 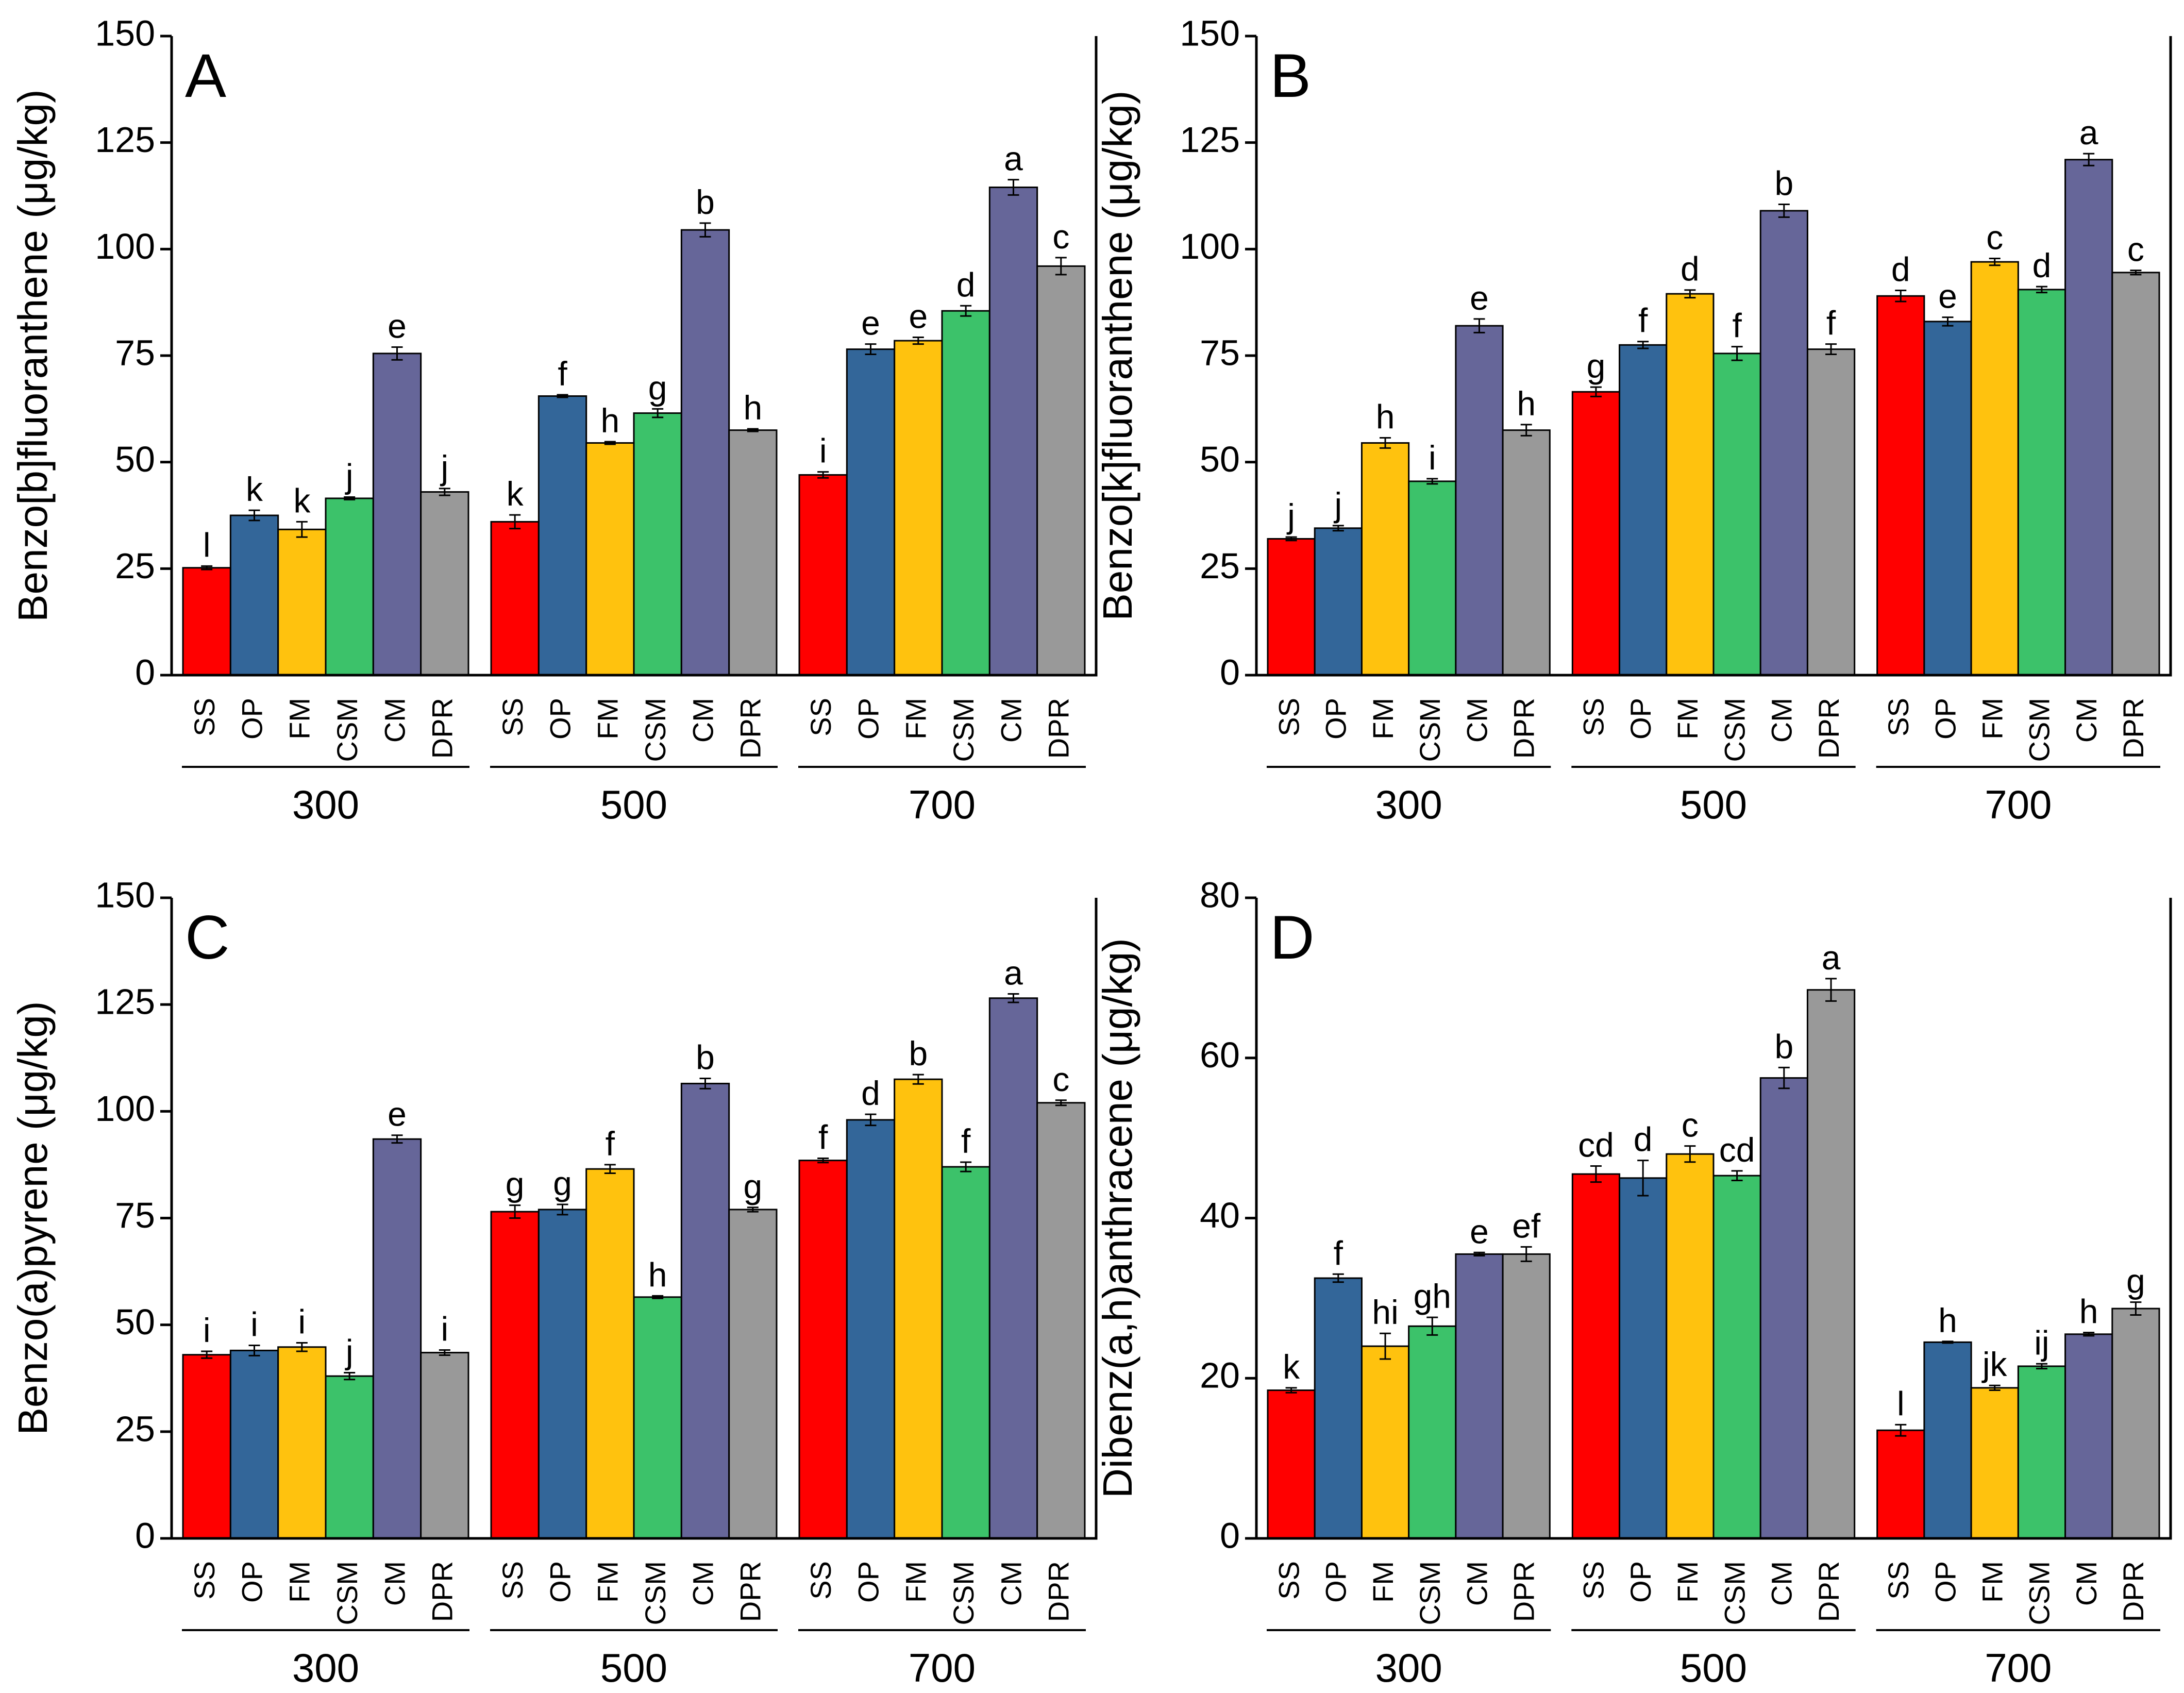 What do you see at coordinates (1220, 459) in the screenshot?
I see `y-tick-label: 50` at bounding box center [1220, 459].